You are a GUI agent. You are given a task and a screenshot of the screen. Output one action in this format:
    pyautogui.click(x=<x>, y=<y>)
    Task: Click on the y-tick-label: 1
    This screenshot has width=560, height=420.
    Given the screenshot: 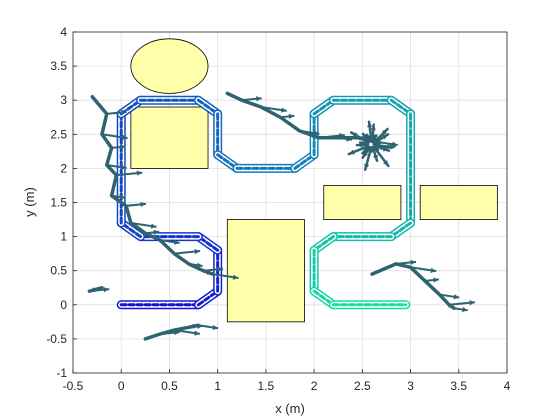 What is the action you would take?
    pyautogui.click(x=63, y=237)
    